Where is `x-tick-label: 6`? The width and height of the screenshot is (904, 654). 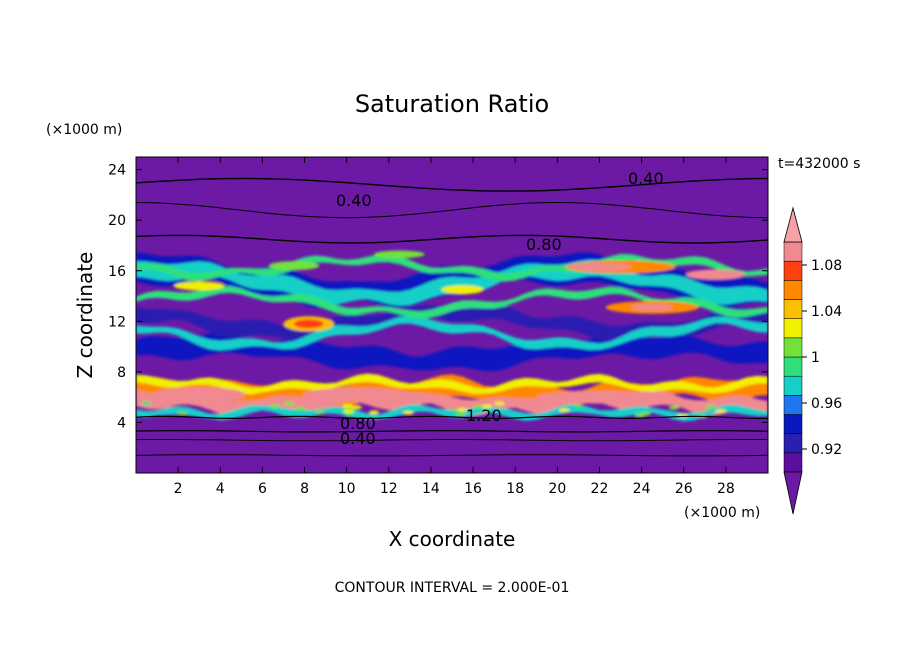 x-tick-label: 6 is located at coordinates (262, 489).